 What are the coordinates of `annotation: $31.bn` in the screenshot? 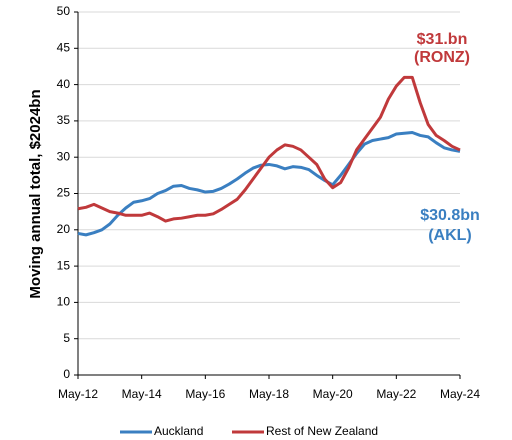 It's located at (442, 39).